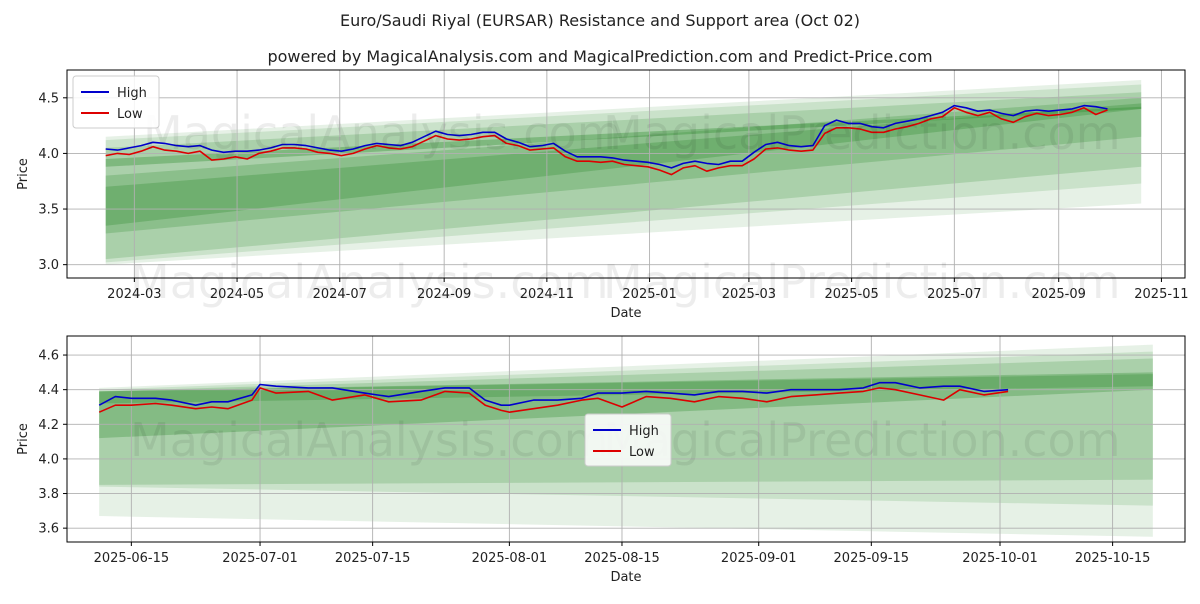 The width and height of the screenshot is (1200, 604). Describe the element at coordinates (48, 459) in the screenshot. I see `zoomed-recent-ytick-label-2: 4.0` at that location.